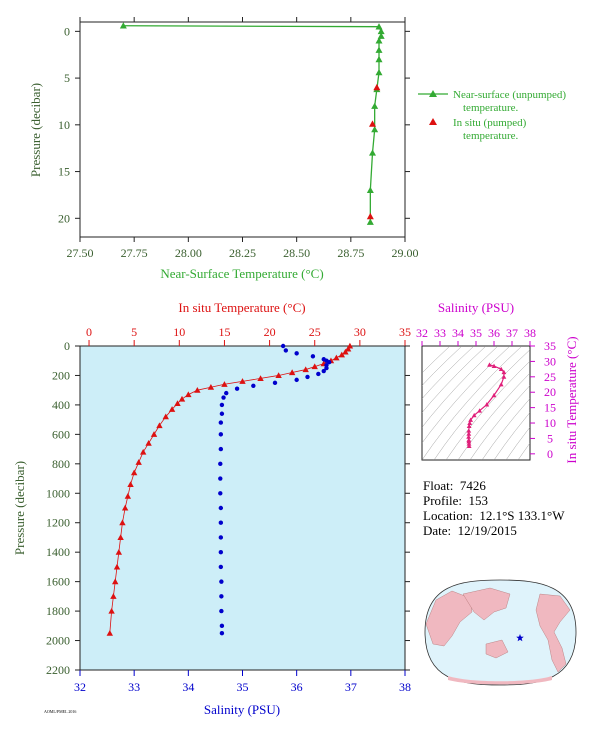  Describe the element at coordinates (64, 172) in the screenshot. I see `near-surface-y-tick-label: 15` at that location.